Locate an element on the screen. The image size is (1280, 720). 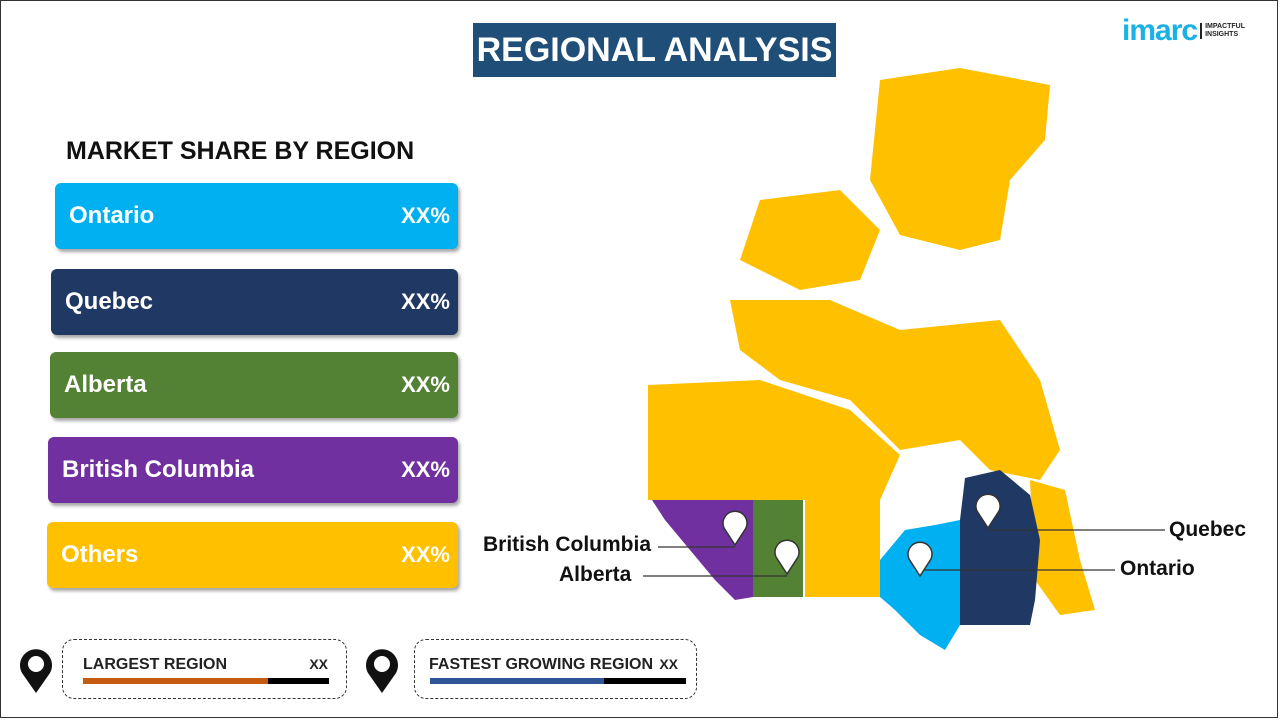
map-label-ontario: Ontario is located at coordinates (1157, 568).